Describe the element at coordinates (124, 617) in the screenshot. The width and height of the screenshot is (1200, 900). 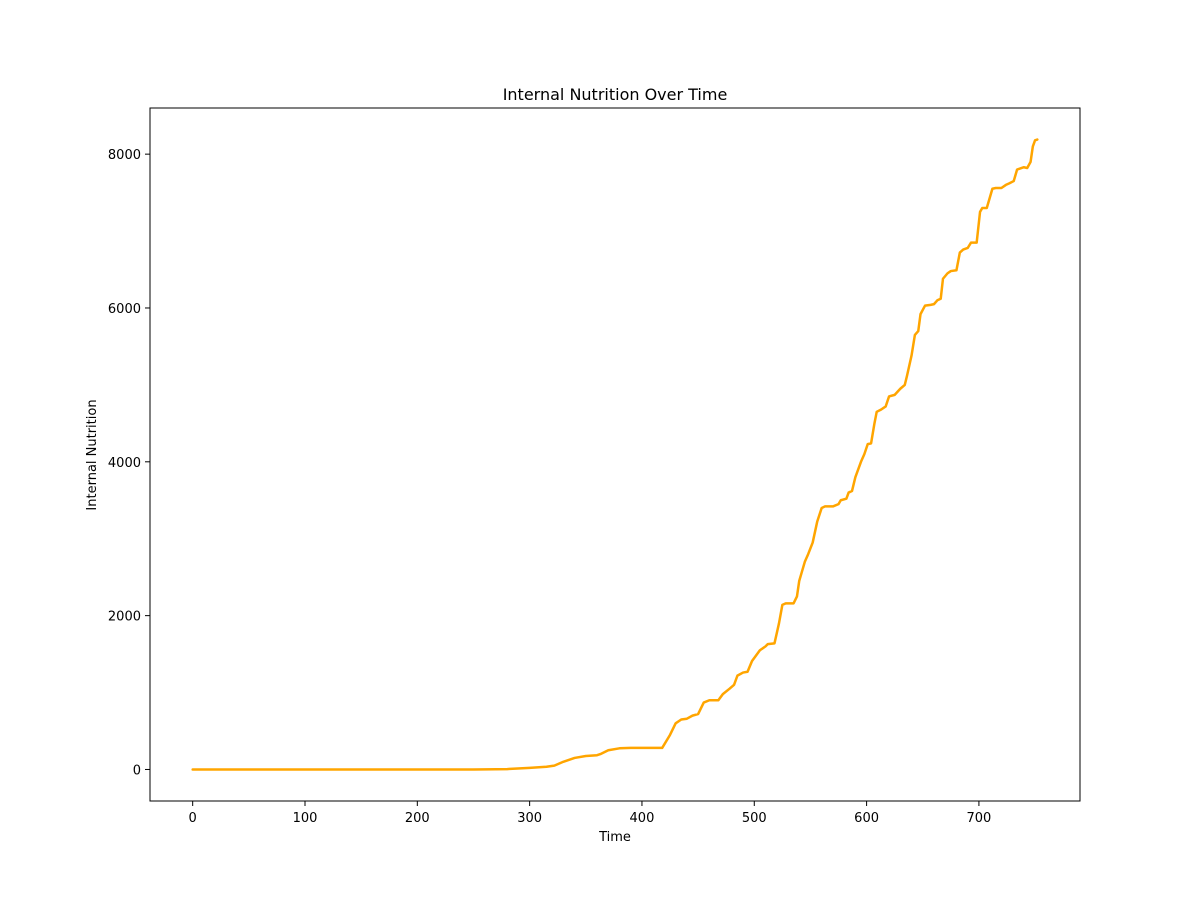
I see `y-tick-label: 2000` at that location.